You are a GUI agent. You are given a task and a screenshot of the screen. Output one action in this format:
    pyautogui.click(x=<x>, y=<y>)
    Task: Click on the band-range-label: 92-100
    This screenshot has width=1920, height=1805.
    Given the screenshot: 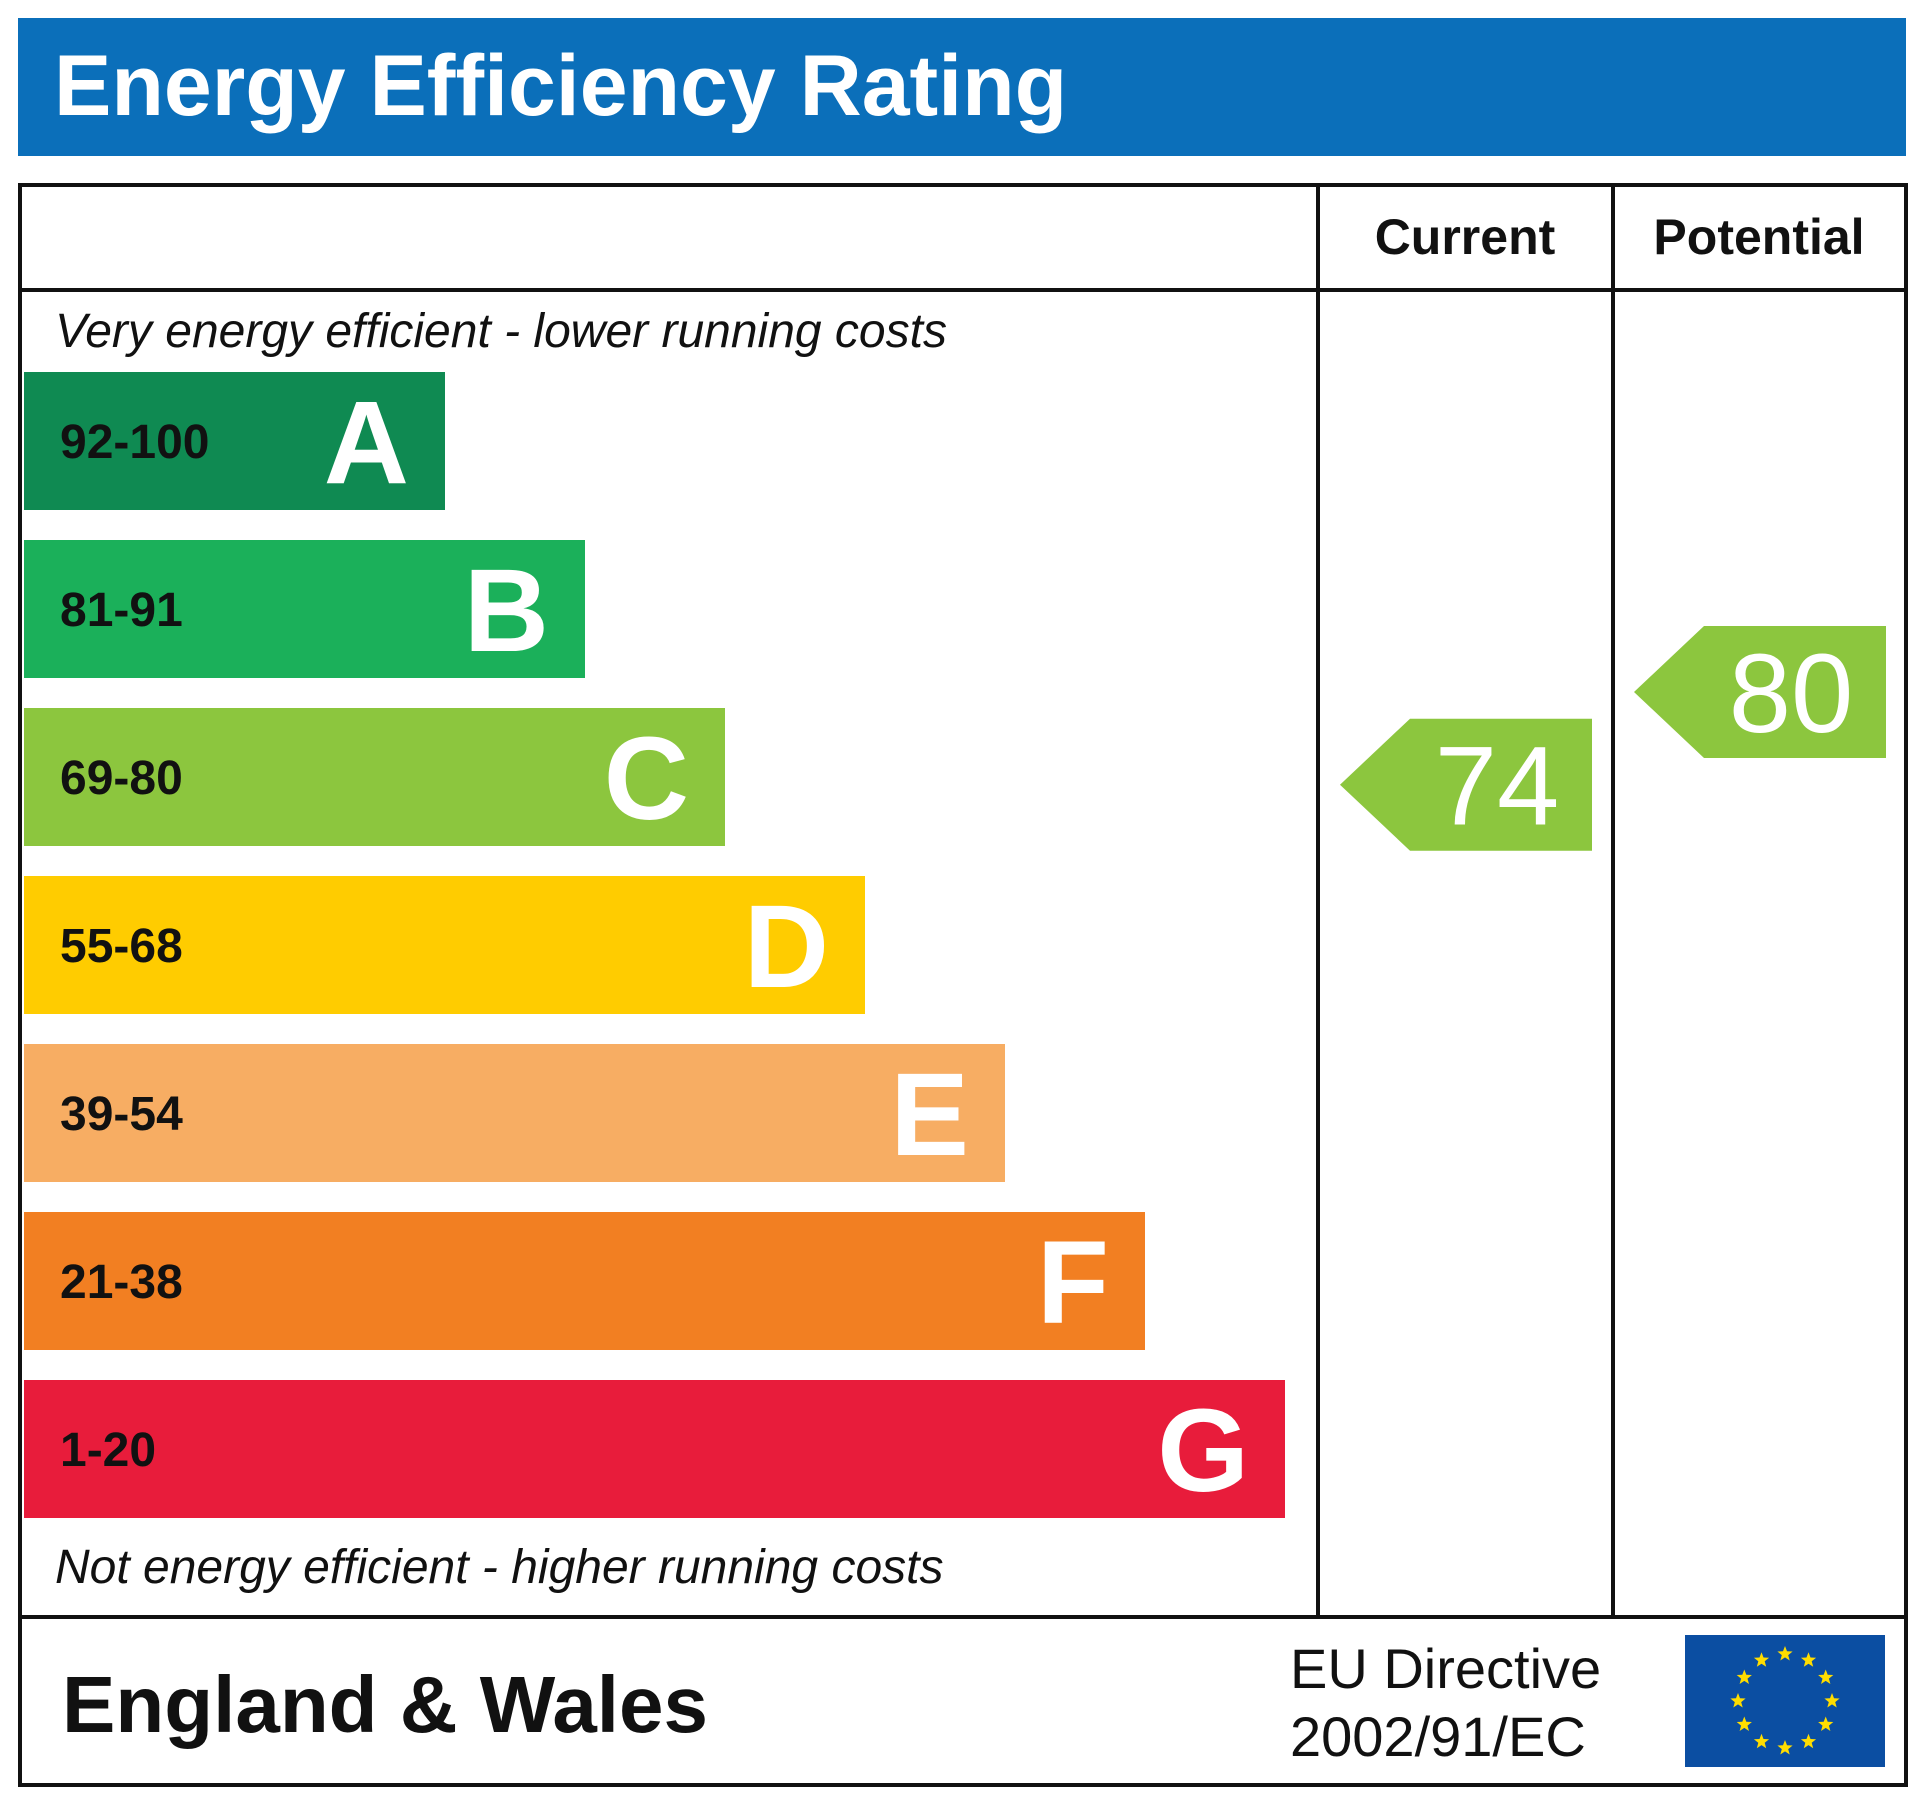 What is the action you would take?
    pyautogui.click(x=134, y=442)
    